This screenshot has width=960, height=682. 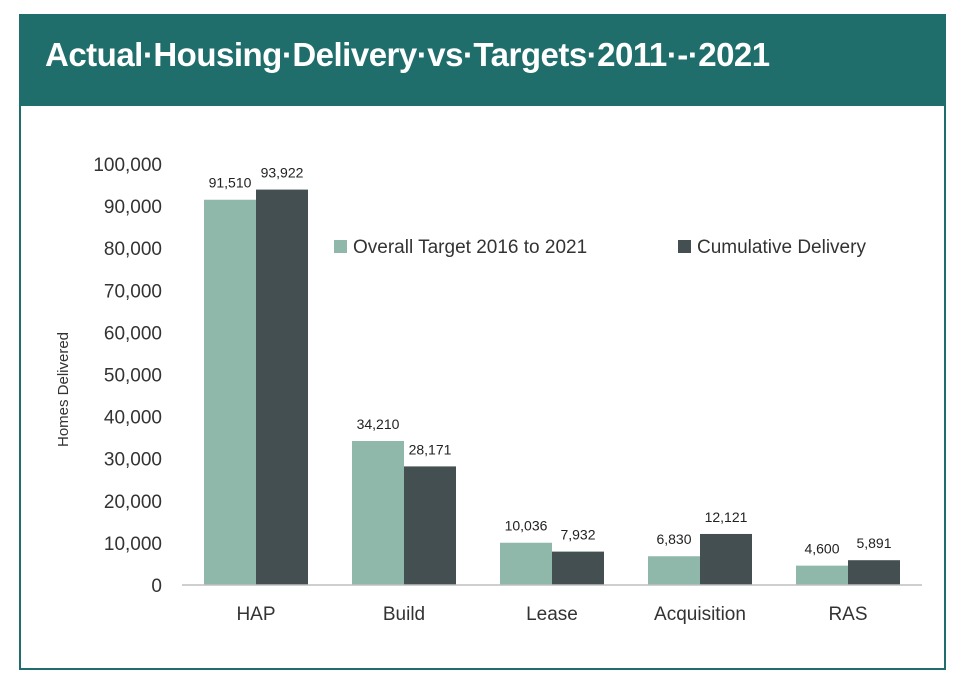 I want to click on data-label: 6,830, so click(x=673, y=539).